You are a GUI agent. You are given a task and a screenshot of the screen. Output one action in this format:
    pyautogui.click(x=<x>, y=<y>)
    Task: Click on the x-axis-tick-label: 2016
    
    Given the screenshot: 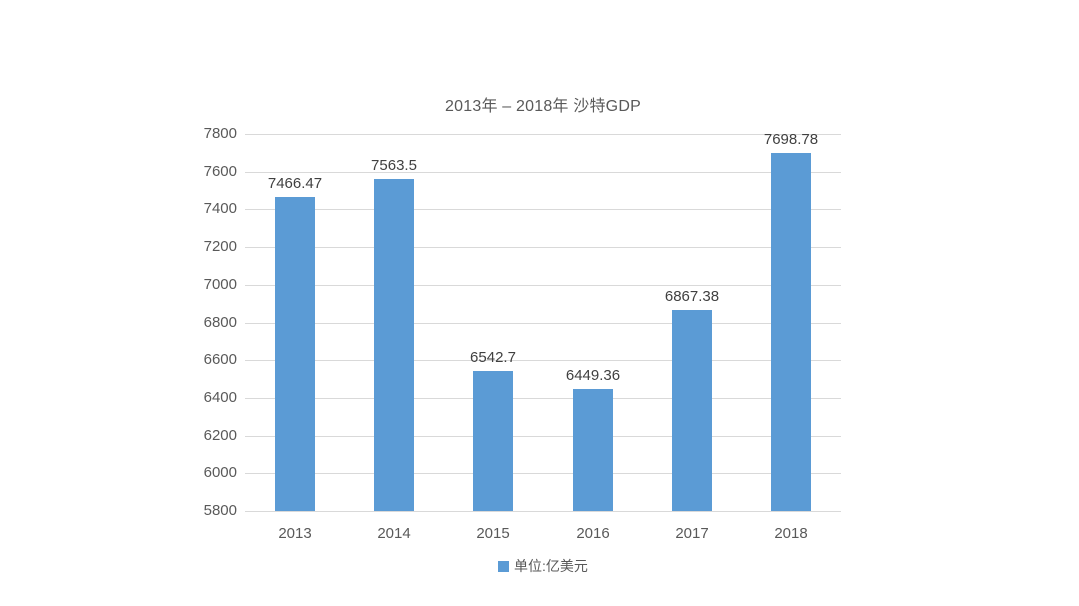 What is the action you would take?
    pyautogui.click(x=593, y=533)
    